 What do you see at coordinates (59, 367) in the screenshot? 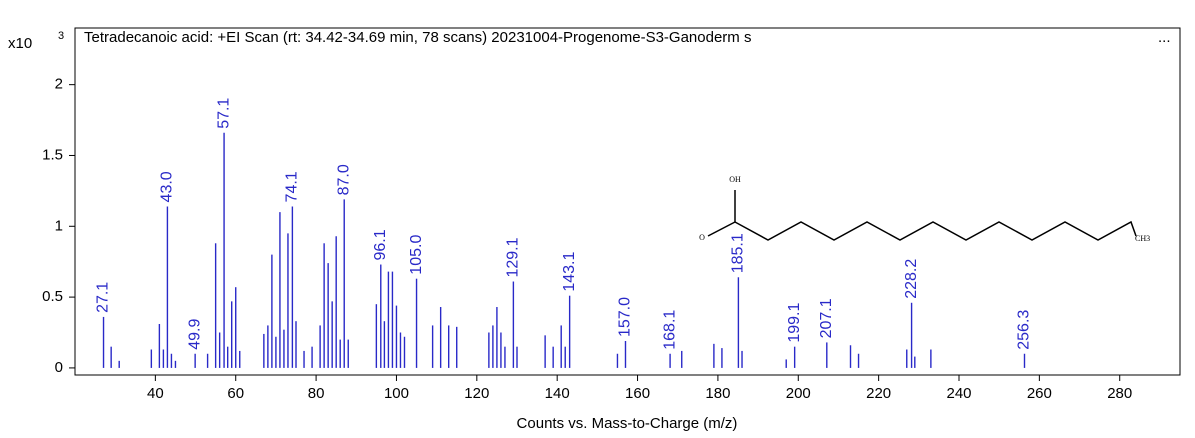
I see `y-tick-label: 0` at bounding box center [59, 367].